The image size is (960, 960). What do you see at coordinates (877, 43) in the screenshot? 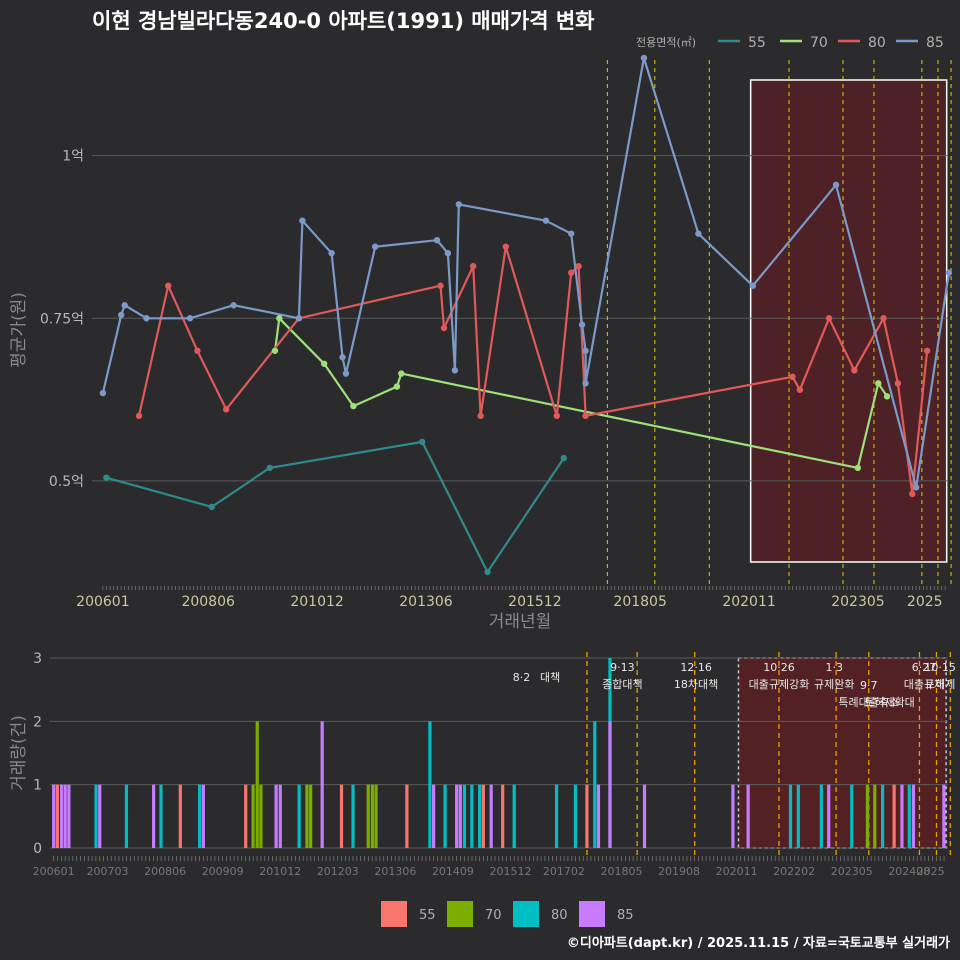
I see `legend-label-80: 80` at bounding box center [877, 43].